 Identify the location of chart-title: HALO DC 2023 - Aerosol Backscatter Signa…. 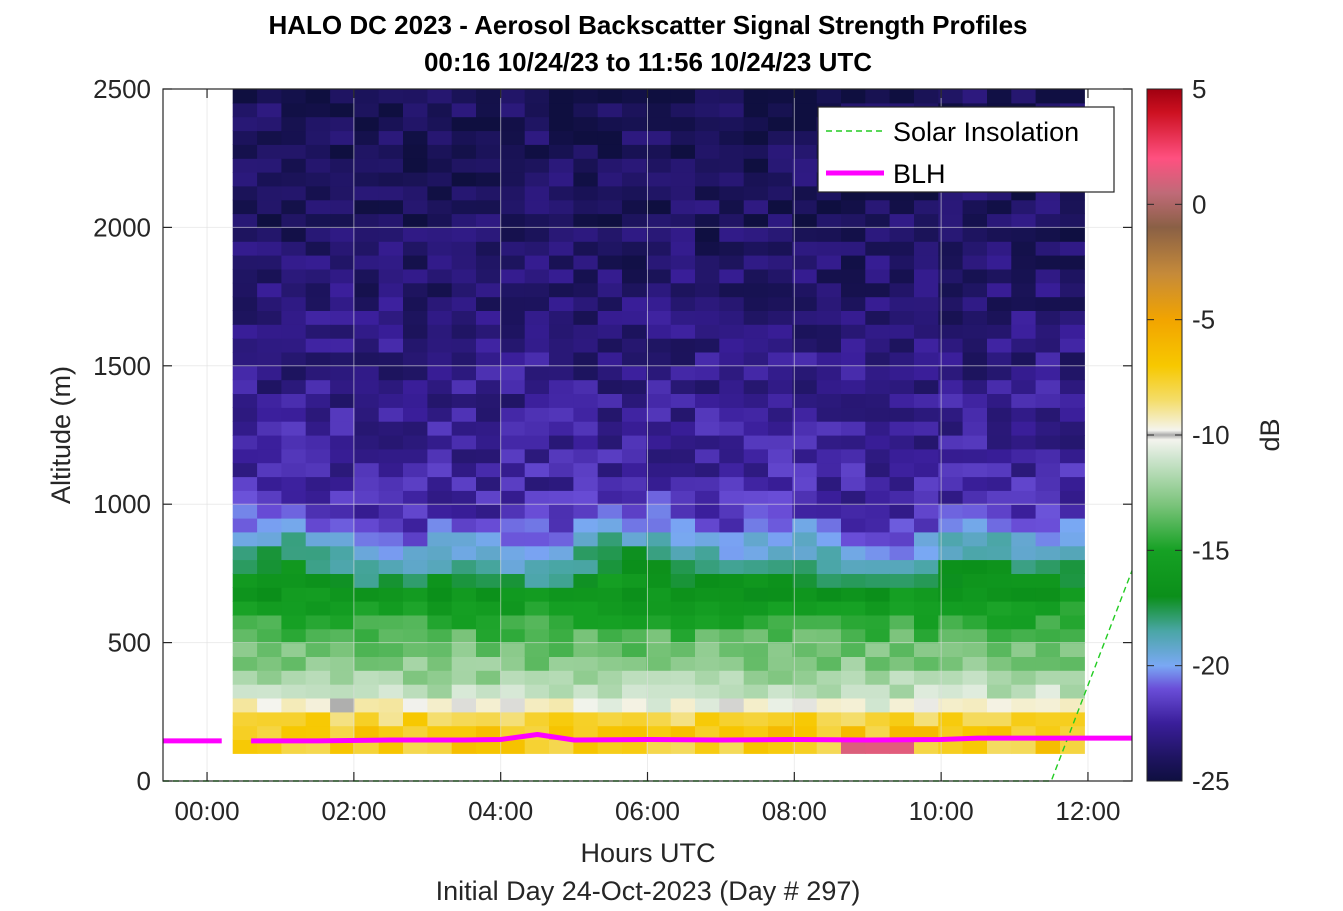
(647, 25).